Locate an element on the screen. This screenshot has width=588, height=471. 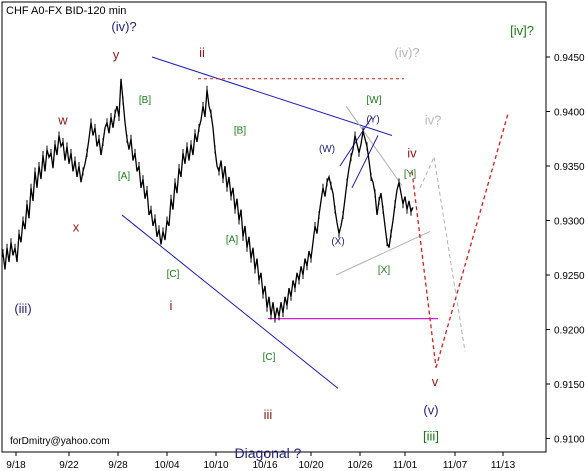
upper-channel-line is located at coordinates (272, 96).